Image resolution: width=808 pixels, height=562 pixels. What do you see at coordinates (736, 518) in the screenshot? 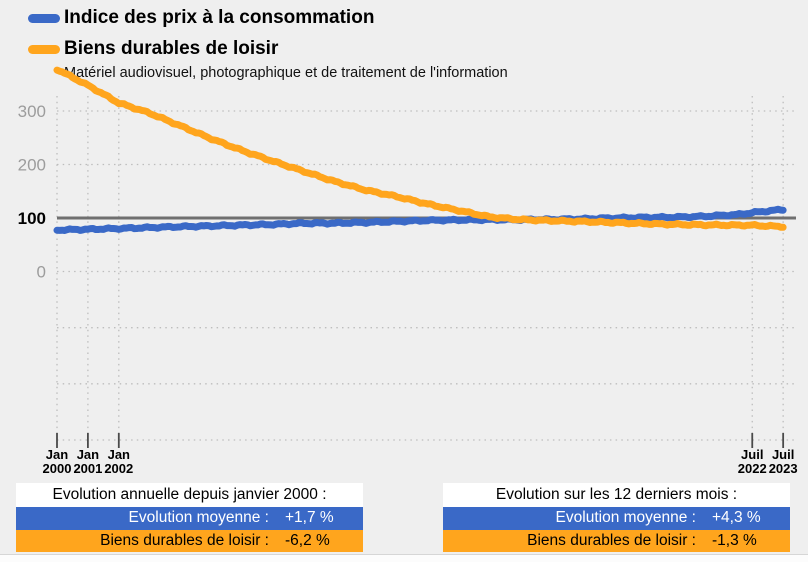
I see `info-row-value: +4,3 %` at bounding box center [736, 518].